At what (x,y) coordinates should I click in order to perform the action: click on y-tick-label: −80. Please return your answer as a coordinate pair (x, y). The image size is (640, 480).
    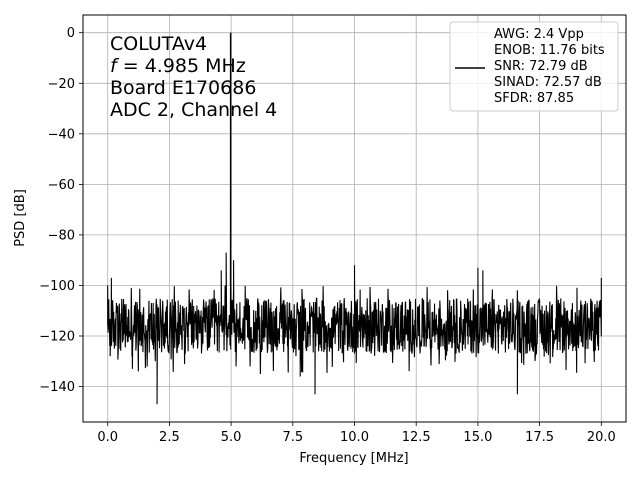
    Looking at the image, I should click on (61, 235).